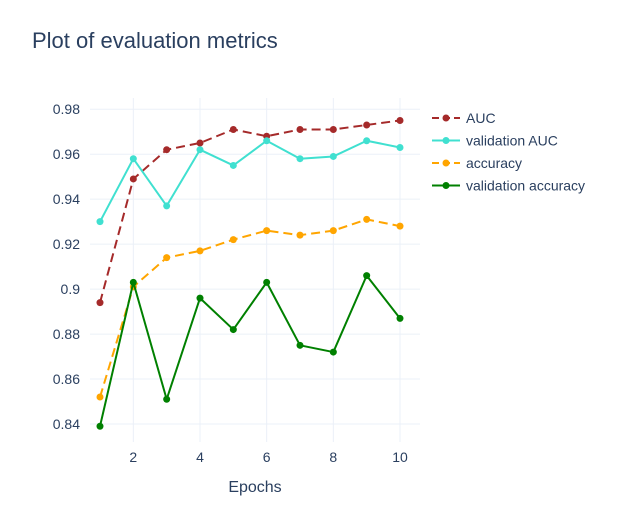 The image size is (627, 525). What do you see at coordinates (512, 141) in the screenshot?
I see `legend-label: validation AUC` at bounding box center [512, 141].